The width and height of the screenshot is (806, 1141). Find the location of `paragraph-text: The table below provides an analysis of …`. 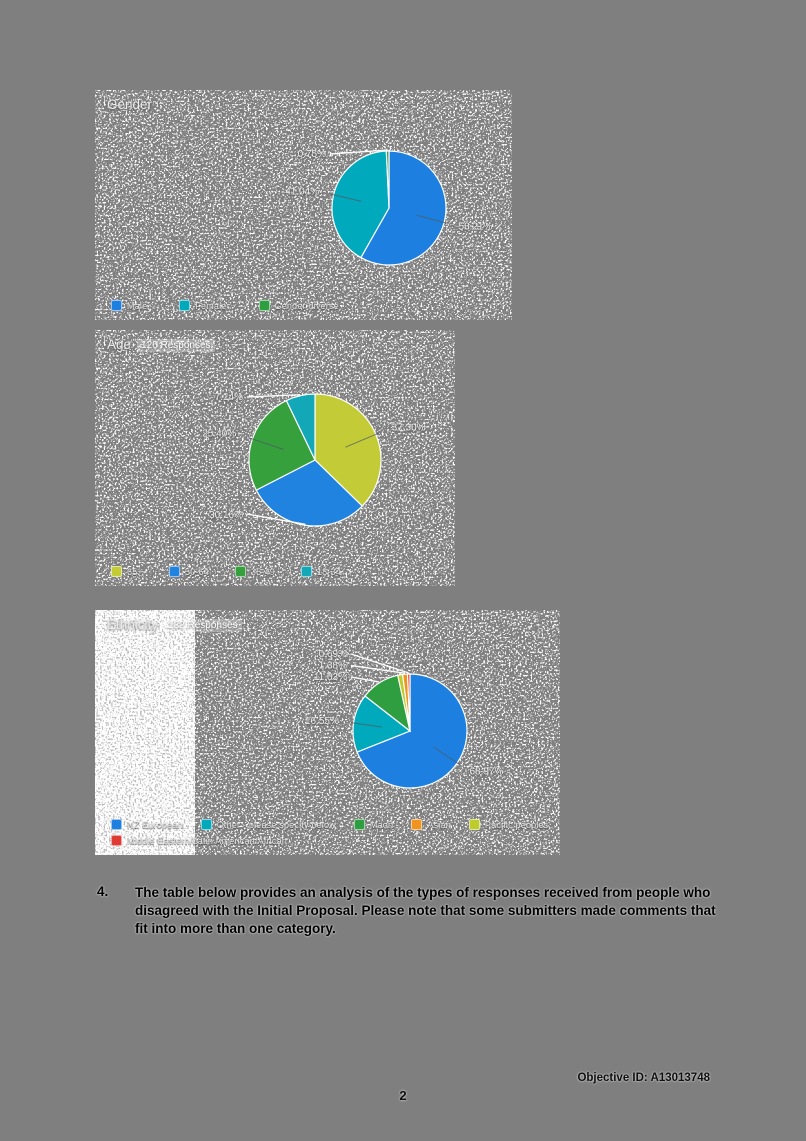

paragraph-text: The table below provides an analysis of … is located at coordinates (425, 910).